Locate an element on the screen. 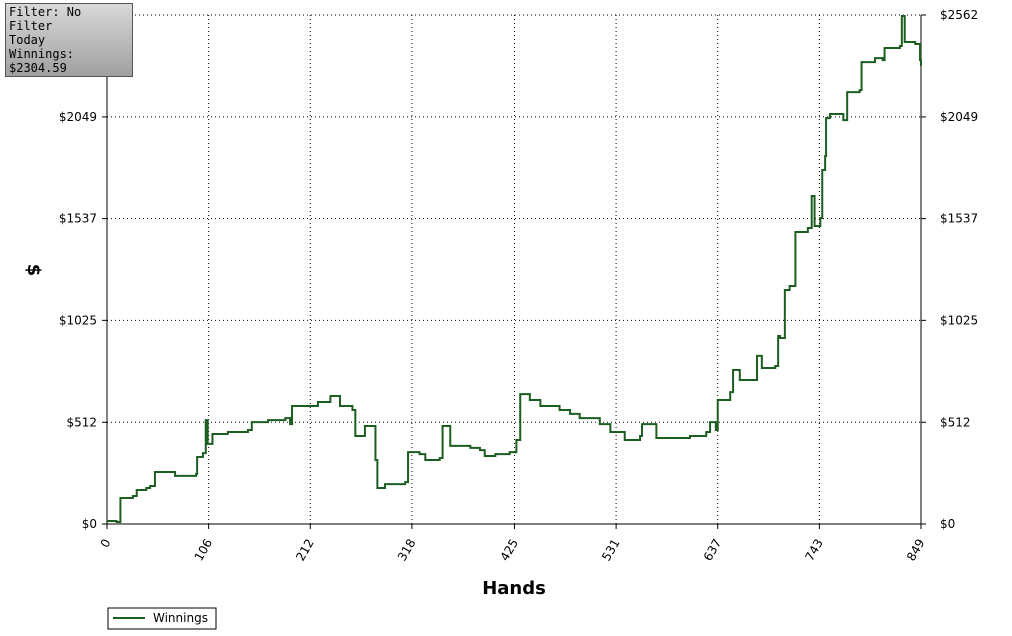 The height and width of the screenshot is (636, 1012). x-tick-label: 212 is located at coordinates (305, 550).